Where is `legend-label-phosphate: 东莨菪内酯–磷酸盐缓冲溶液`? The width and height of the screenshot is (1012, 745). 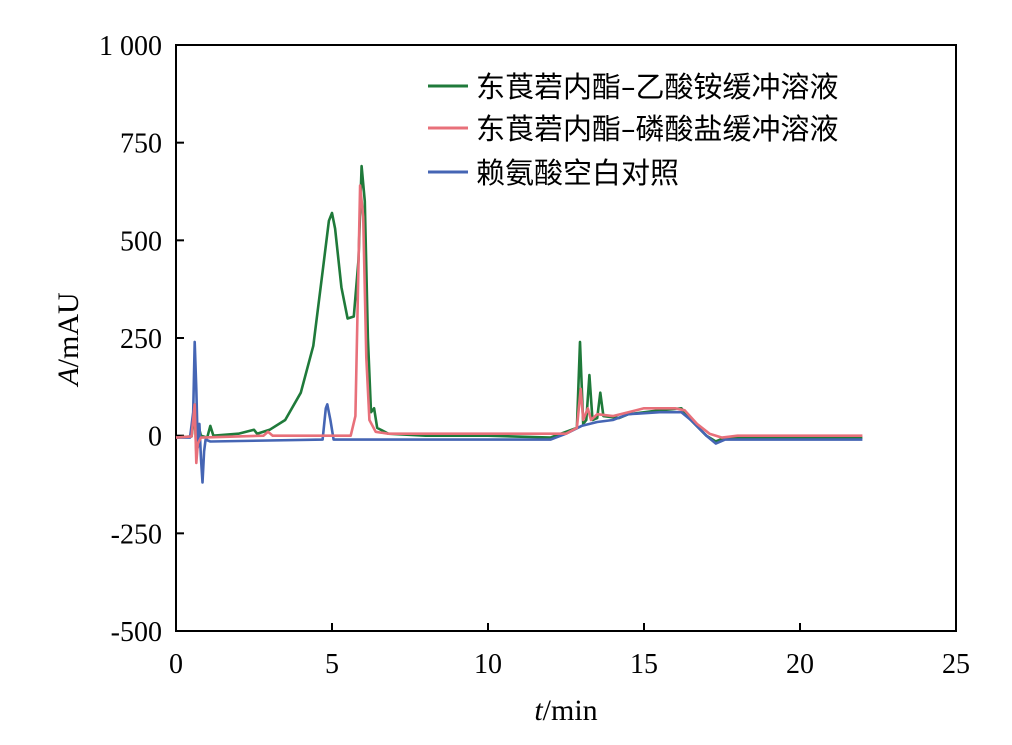 legend-label-phosphate: 东莨菪内酯–磷酸盐缓冲溶液 is located at coordinates (657, 129).